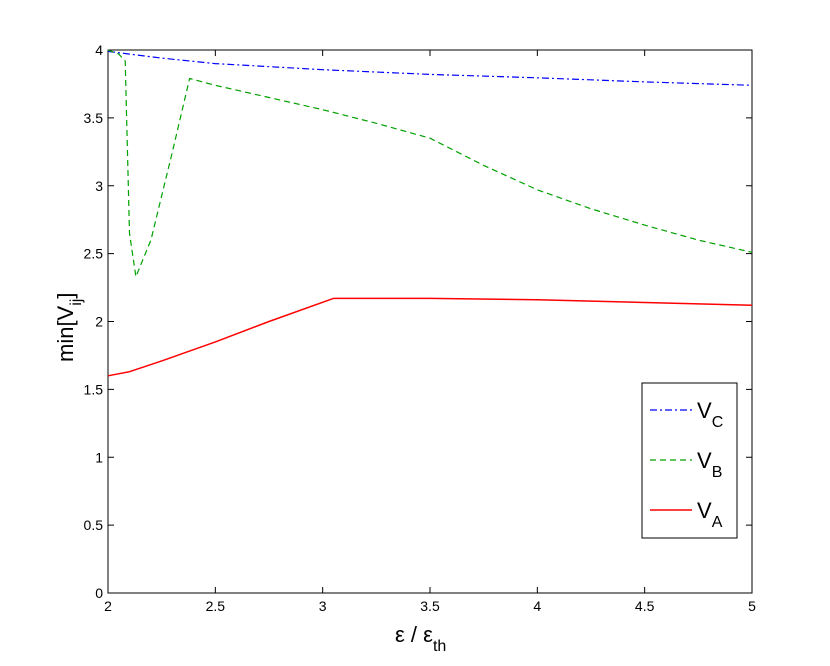  What do you see at coordinates (94, 525) in the screenshot?
I see `y-tick-label: 0.5` at bounding box center [94, 525].